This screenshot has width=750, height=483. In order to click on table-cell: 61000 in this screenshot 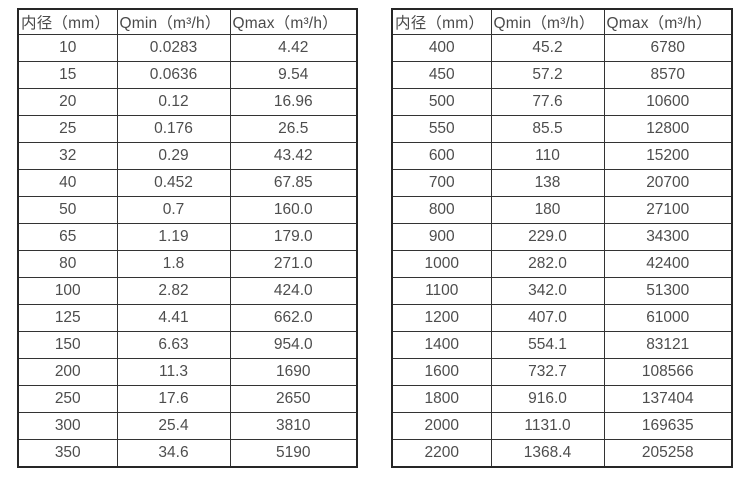, I will do `click(668, 318)`.